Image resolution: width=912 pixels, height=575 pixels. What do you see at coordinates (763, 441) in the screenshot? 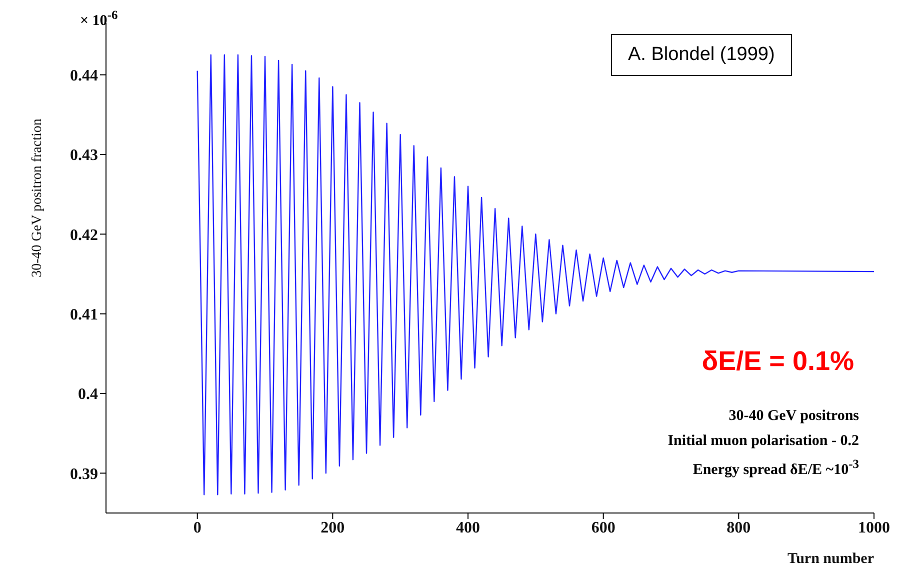
I see `annotation: Initial muon polarisation - 0.2` at bounding box center [763, 441].